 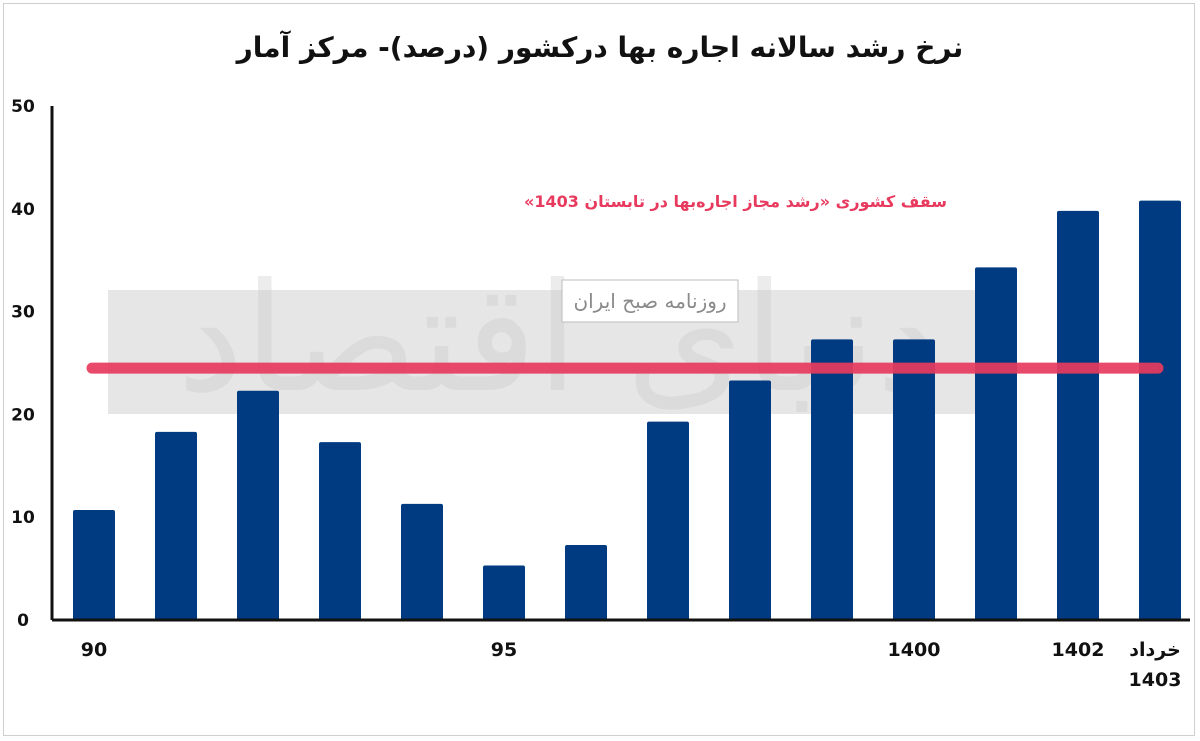 I want to click on x-tick-label: 1400, so click(x=914, y=650).